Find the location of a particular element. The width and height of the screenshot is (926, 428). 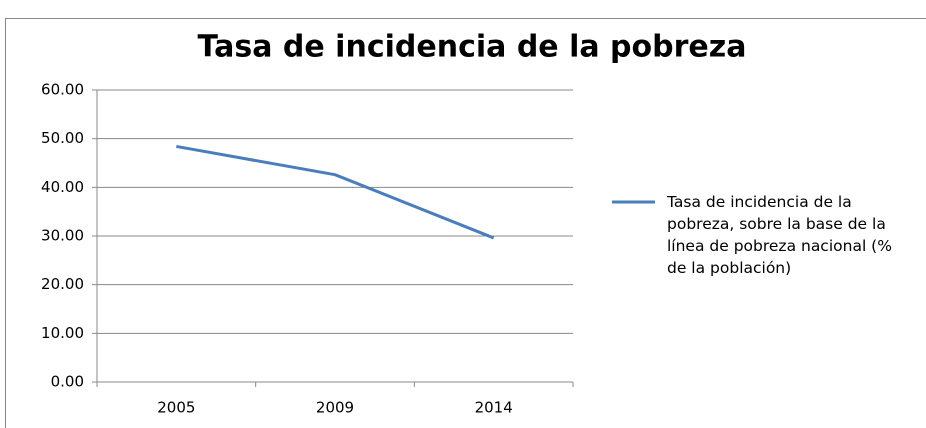

x-tick-label: 2014 is located at coordinates (494, 408).